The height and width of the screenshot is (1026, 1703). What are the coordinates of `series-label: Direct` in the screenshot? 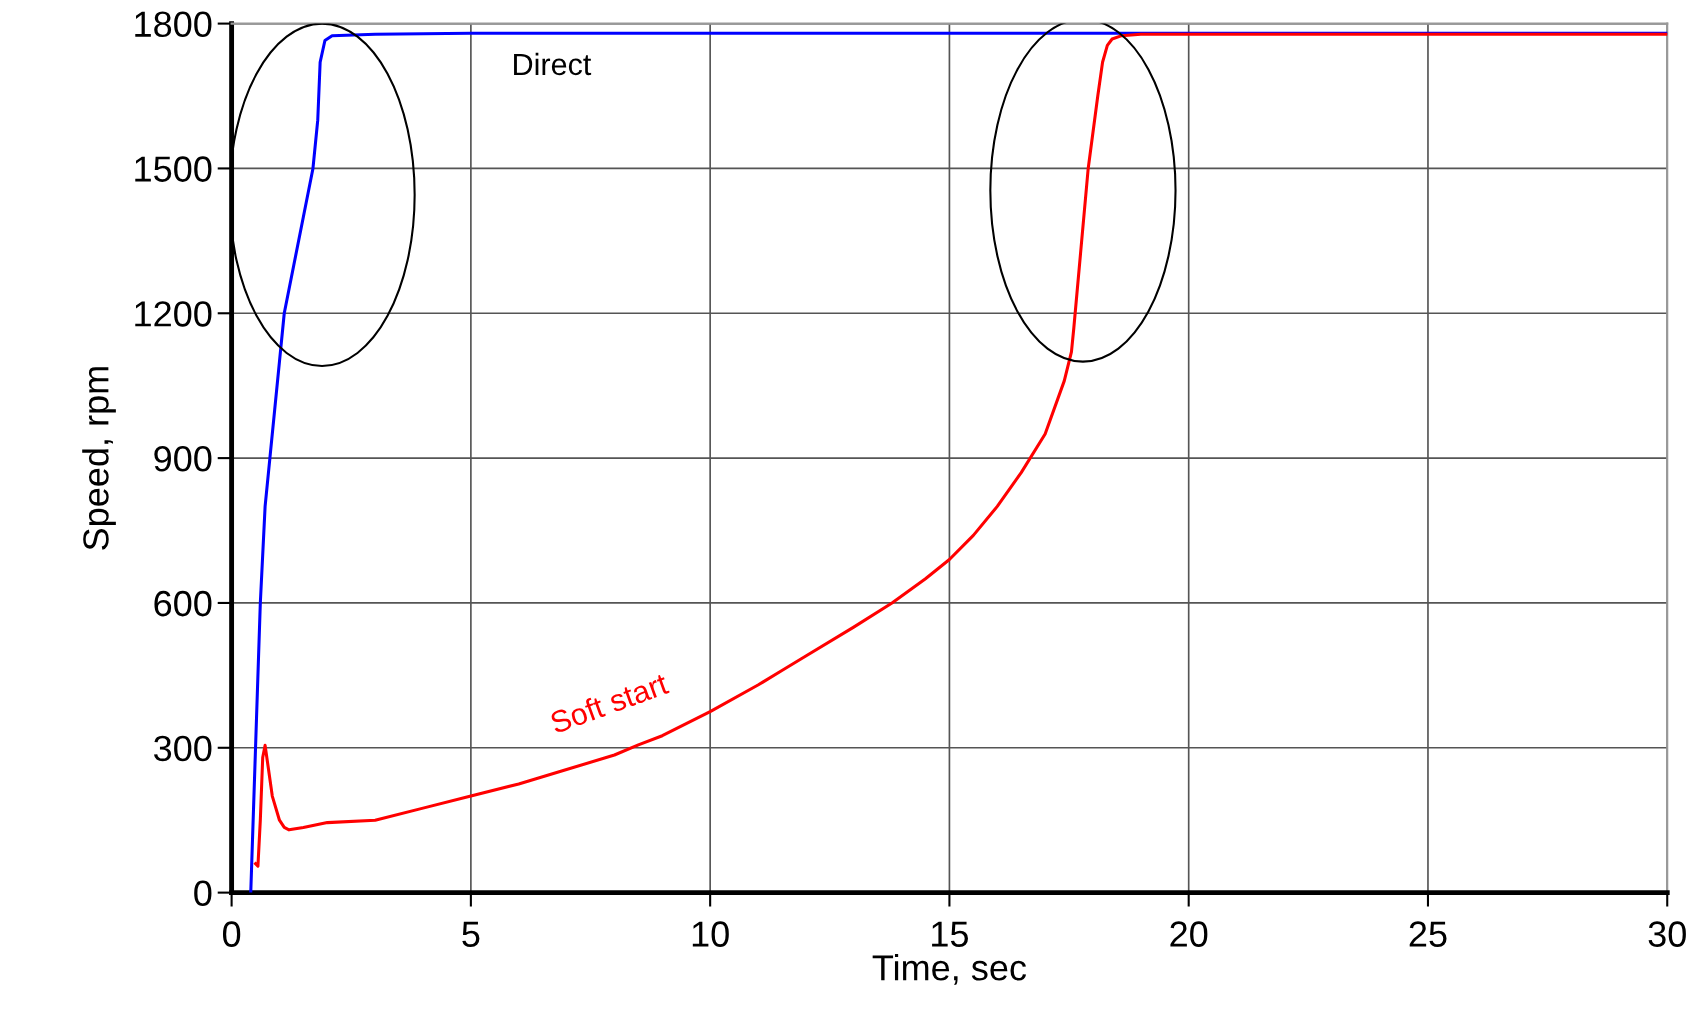 It's located at (553, 64).